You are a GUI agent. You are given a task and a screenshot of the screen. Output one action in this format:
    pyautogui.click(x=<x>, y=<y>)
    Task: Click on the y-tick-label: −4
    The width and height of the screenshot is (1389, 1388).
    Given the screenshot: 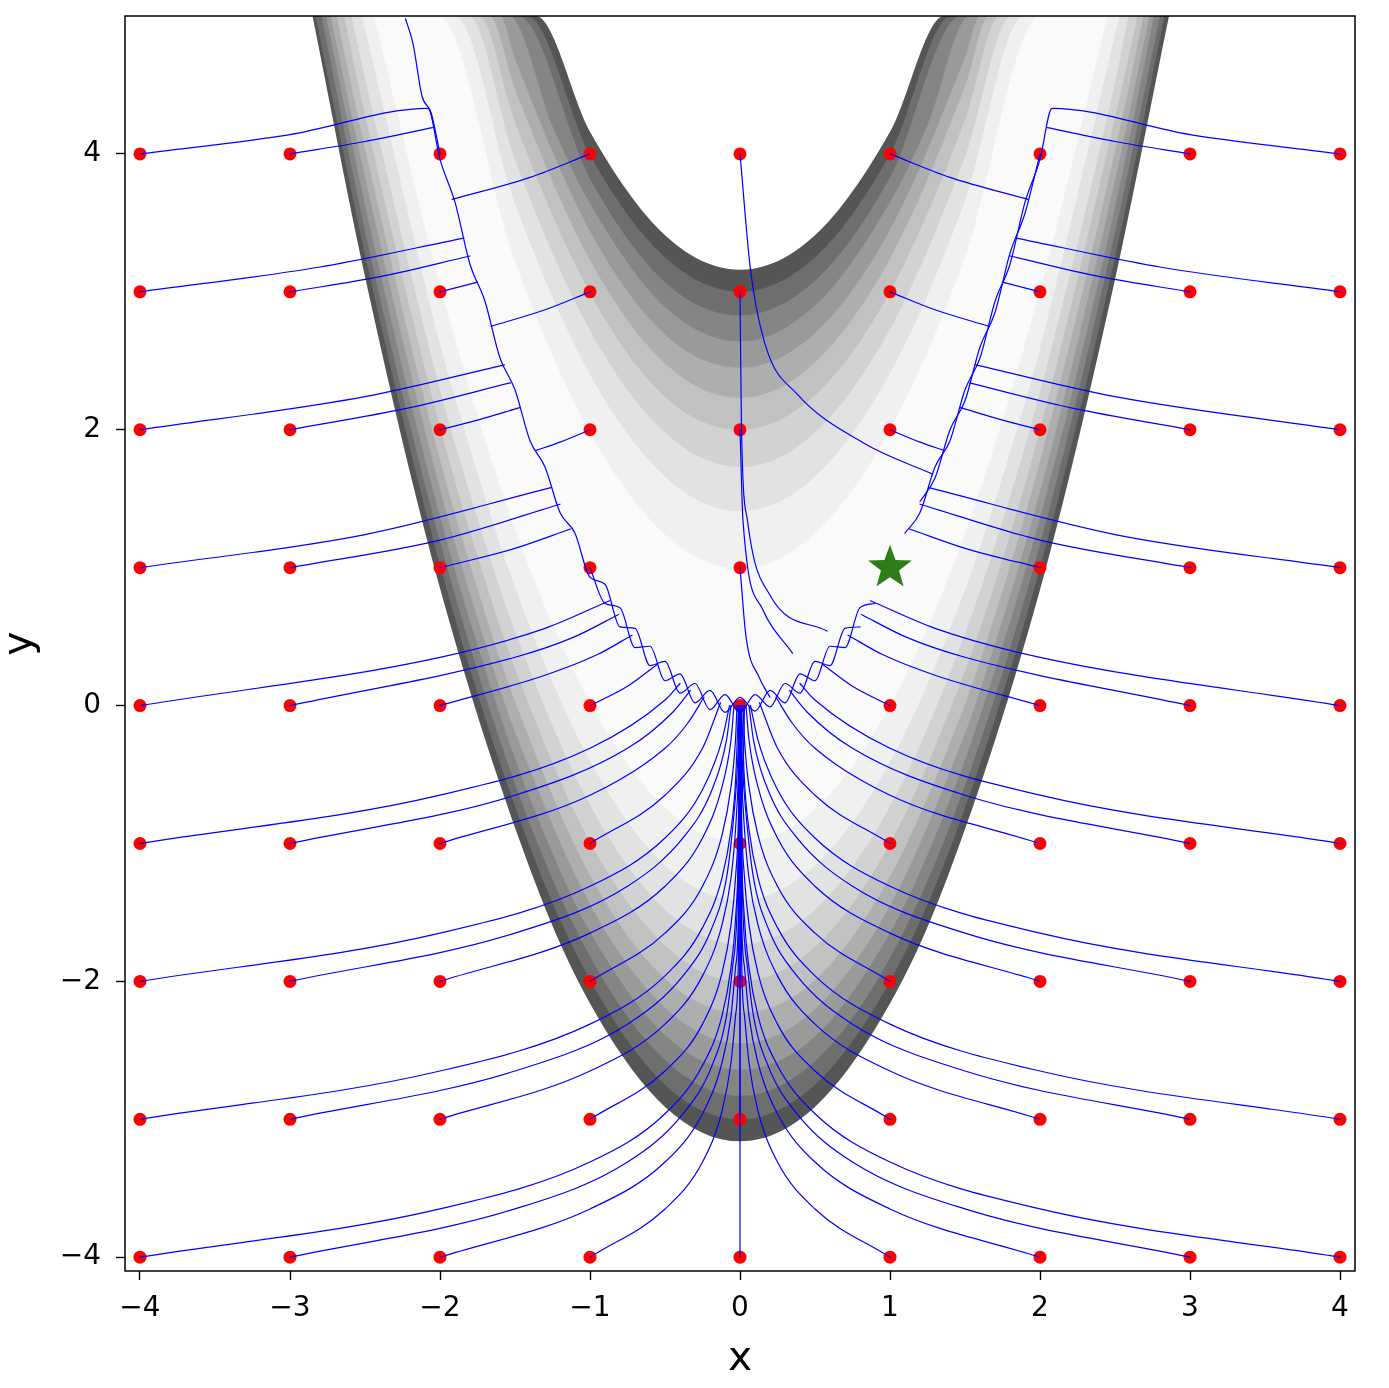 What is the action you would take?
    pyautogui.click(x=80, y=1255)
    